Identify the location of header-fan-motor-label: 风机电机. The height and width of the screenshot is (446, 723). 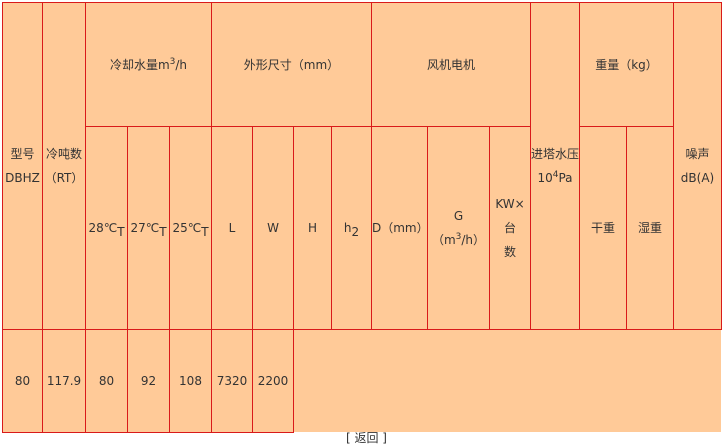
(450, 64).